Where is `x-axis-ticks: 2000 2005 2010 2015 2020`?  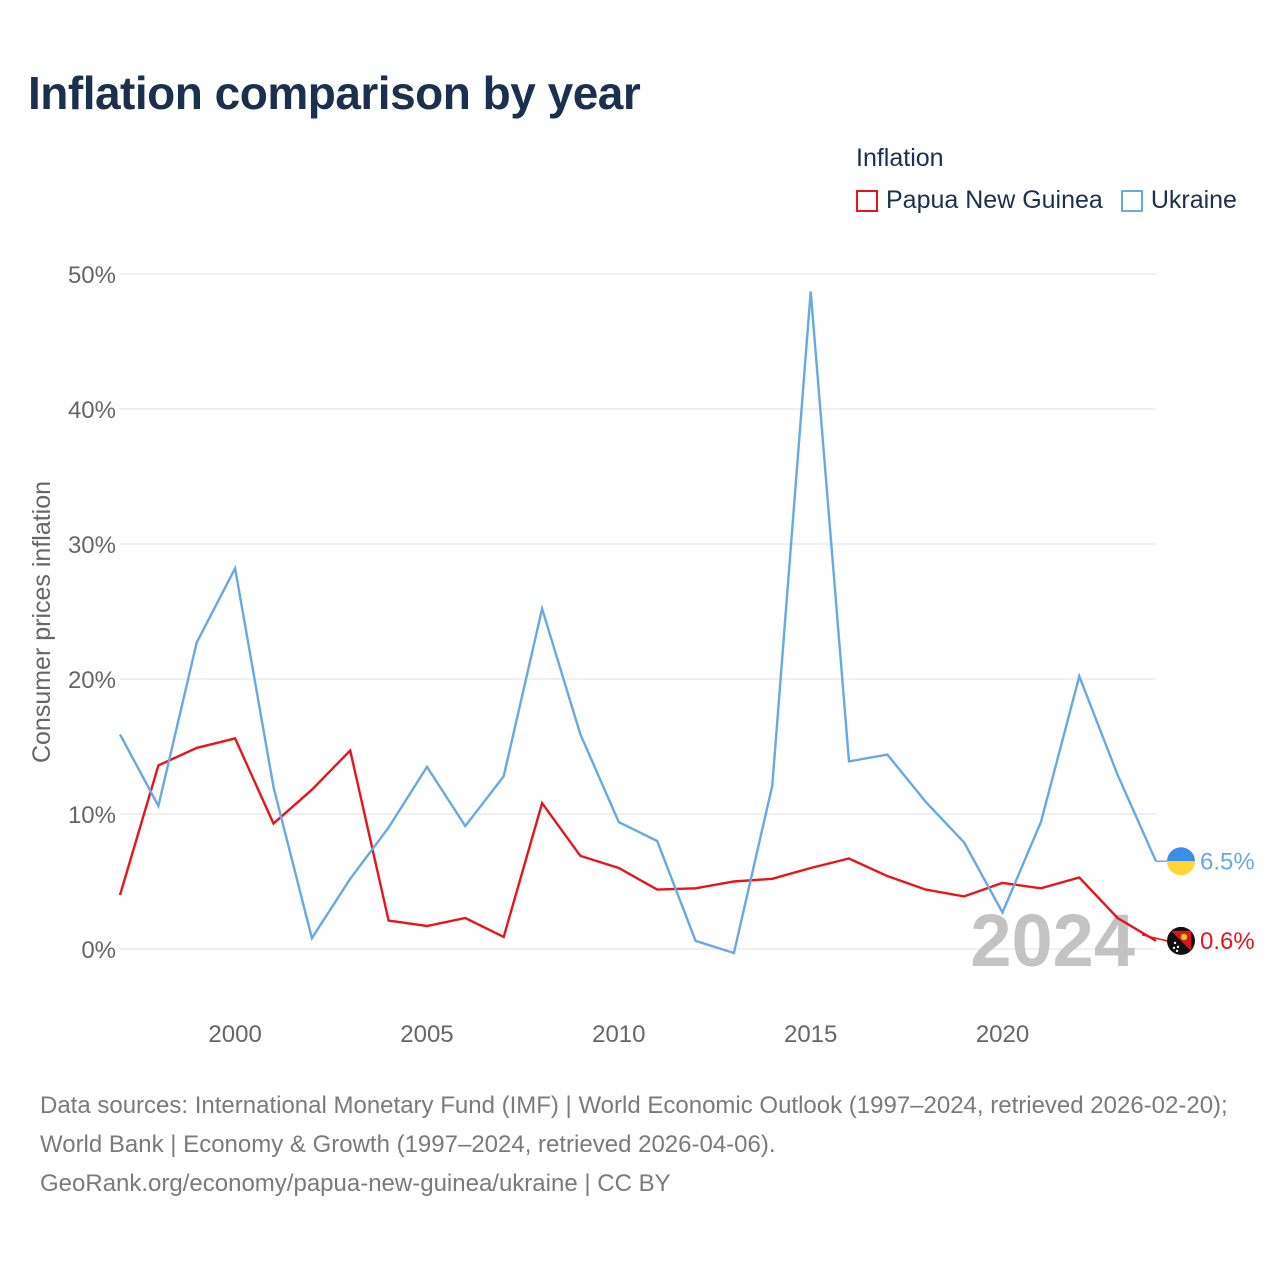 x-axis-ticks: 2000 2005 2010 2015 2020 is located at coordinates (618, 1034).